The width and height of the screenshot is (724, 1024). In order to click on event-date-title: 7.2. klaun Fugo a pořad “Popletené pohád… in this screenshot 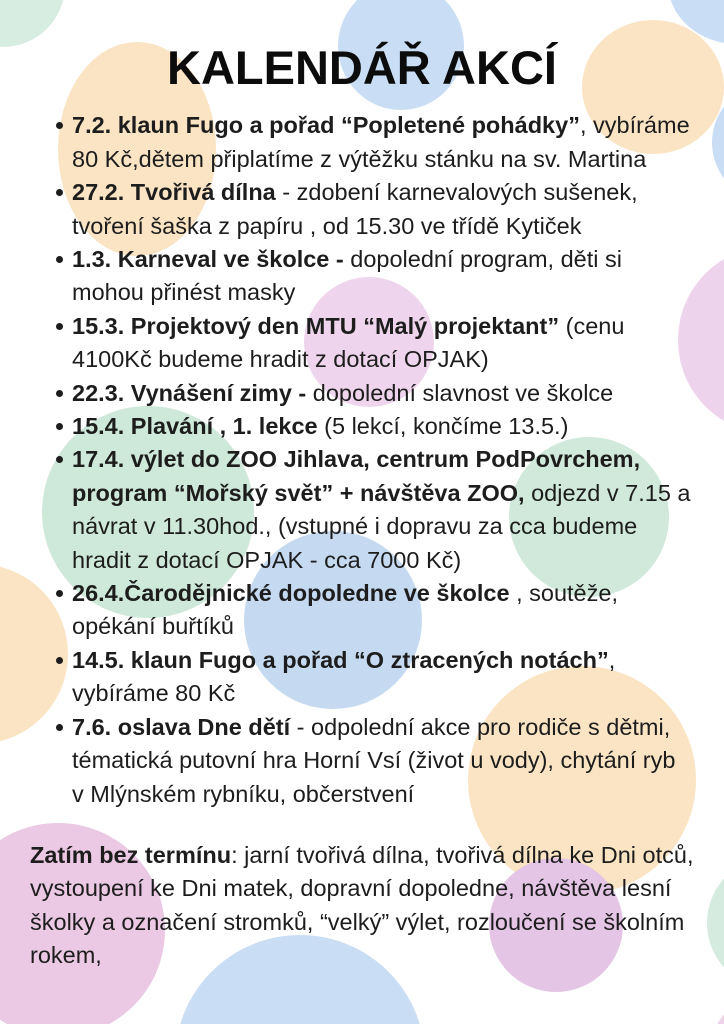, I will do `click(326, 125)`.